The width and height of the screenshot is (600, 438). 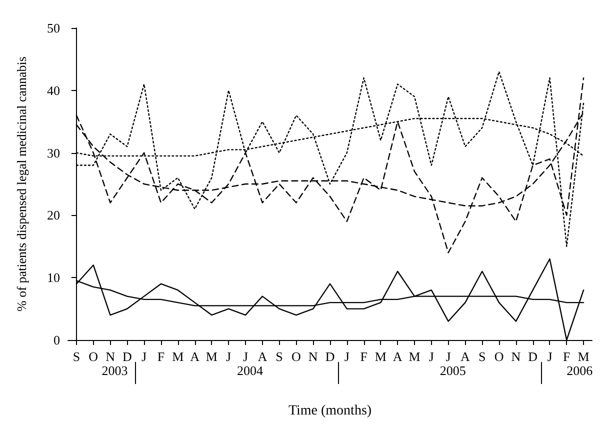 I want to click on y-tick-label: 0, so click(x=57, y=340).